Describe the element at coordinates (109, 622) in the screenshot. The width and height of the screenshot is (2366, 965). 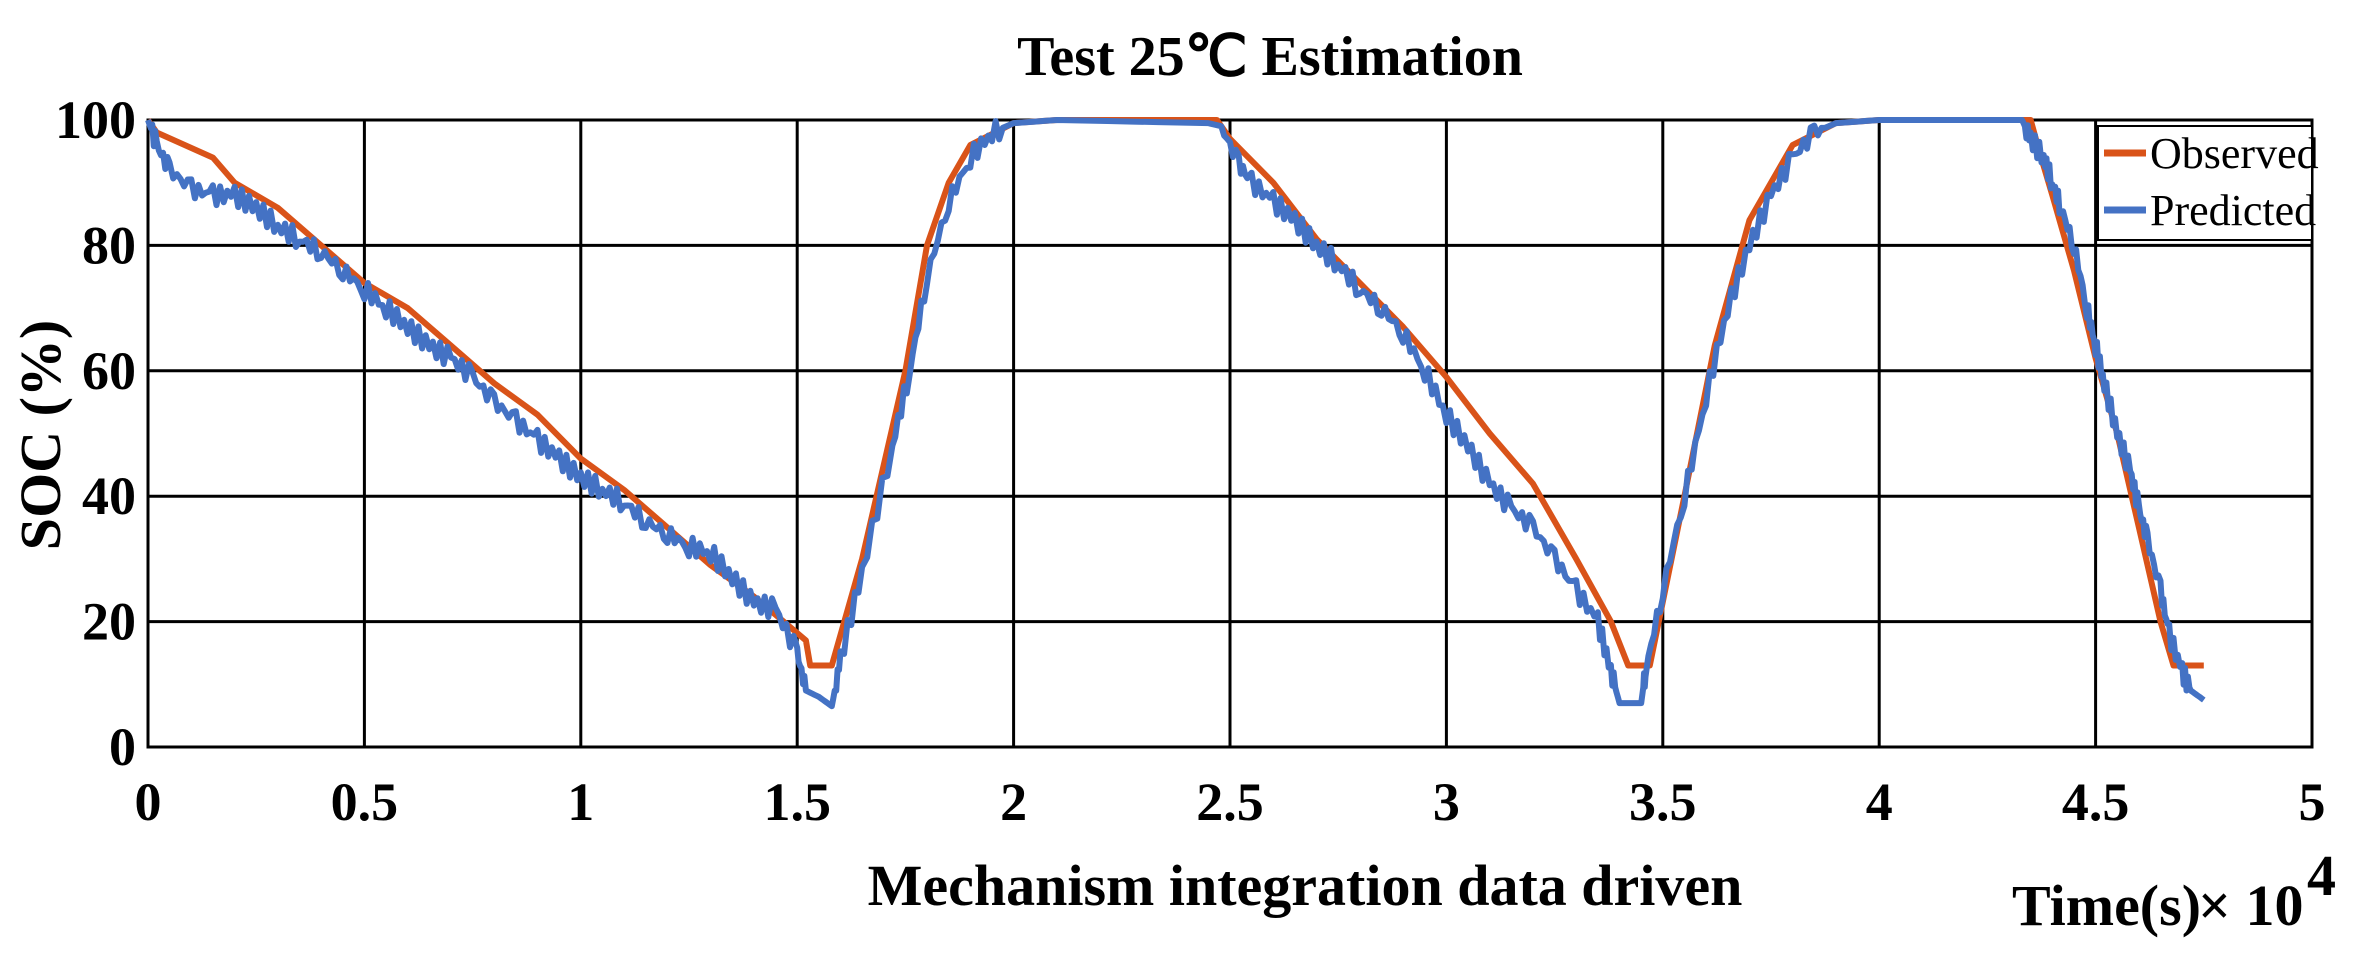
I see `y-tick-label: 20` at that location.